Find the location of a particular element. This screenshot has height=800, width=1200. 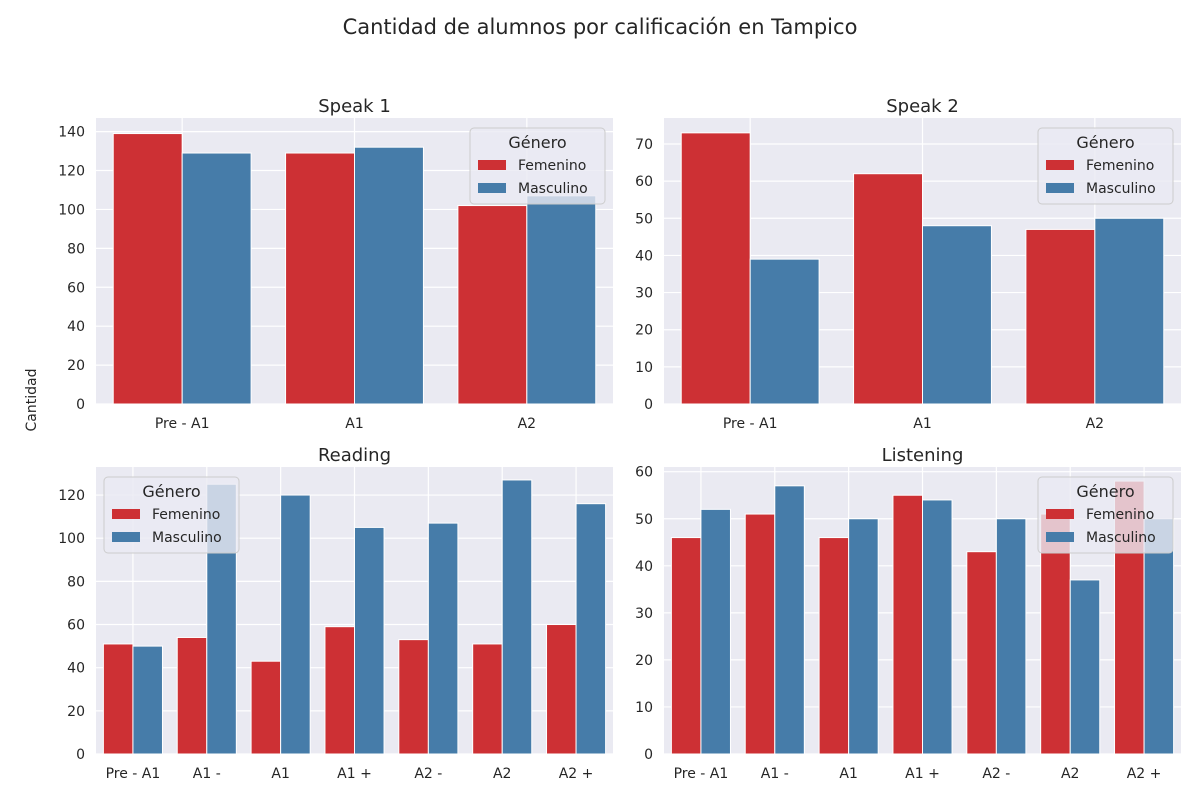

y-tick-label: 80 is located at coordinates (76, 582).